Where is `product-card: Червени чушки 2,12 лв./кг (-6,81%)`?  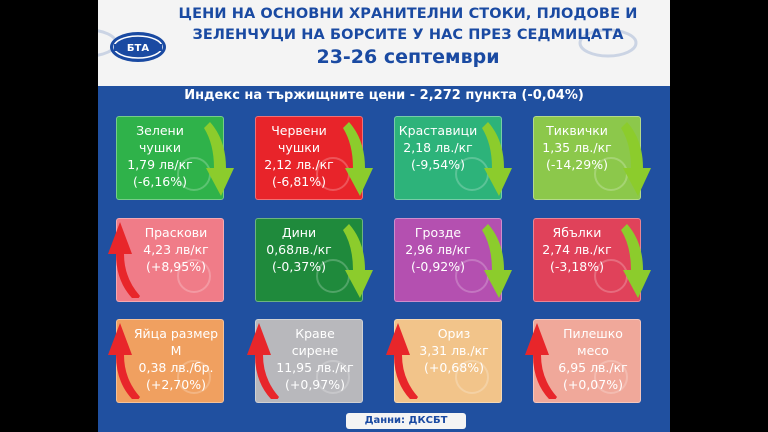 product-card: Червени чушки 2,12 лв./кг (-6,81%) is located at coordinates (314, 158).